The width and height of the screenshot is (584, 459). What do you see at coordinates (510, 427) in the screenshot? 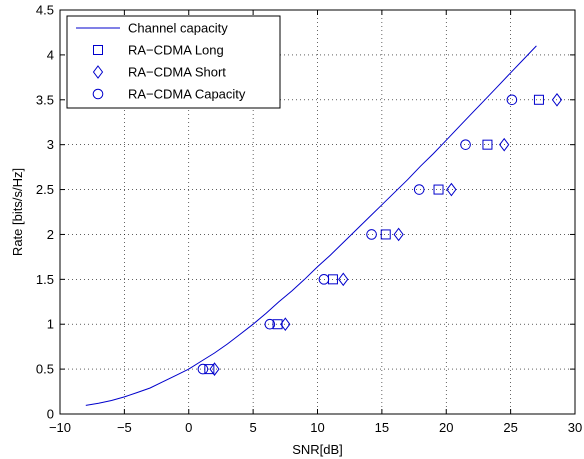
I see `x-tick-label: 25` at bounding box center [510, 427].